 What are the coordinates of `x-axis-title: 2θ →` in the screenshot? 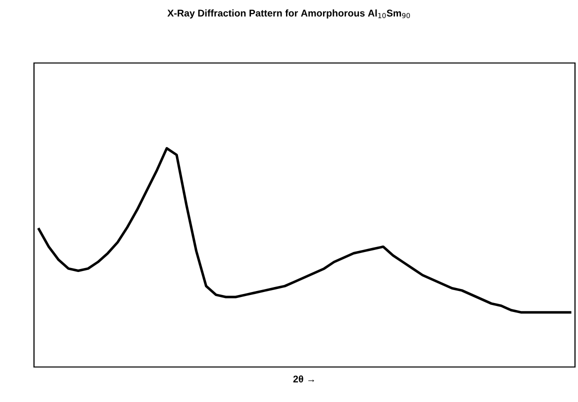 It's located at (303, 378).